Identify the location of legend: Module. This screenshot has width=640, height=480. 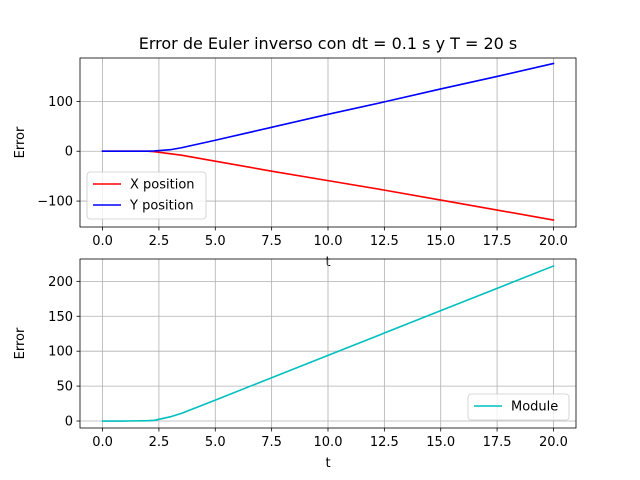
(518, 407).